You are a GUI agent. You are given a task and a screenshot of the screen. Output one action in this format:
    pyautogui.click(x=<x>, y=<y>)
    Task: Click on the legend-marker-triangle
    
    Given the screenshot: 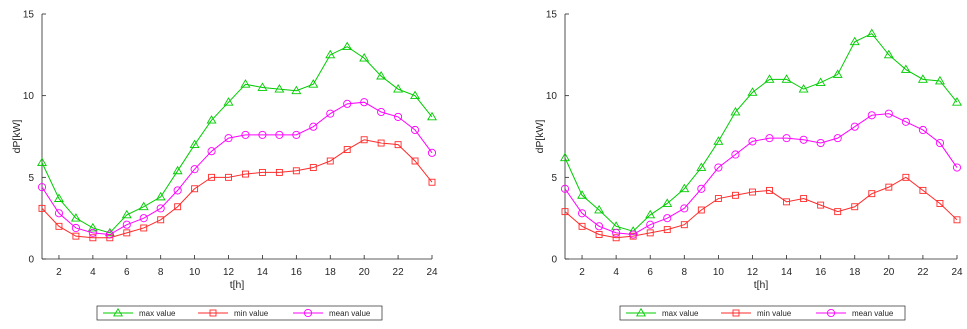 What is the action you would take?
    pyautogui.click(x=118, y=312)
    